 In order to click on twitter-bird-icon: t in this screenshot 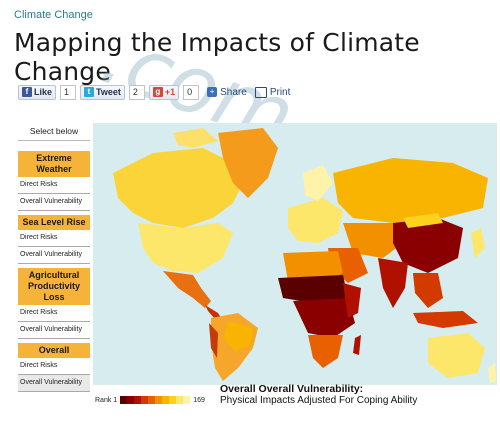, I will do `click(89, 92)`.